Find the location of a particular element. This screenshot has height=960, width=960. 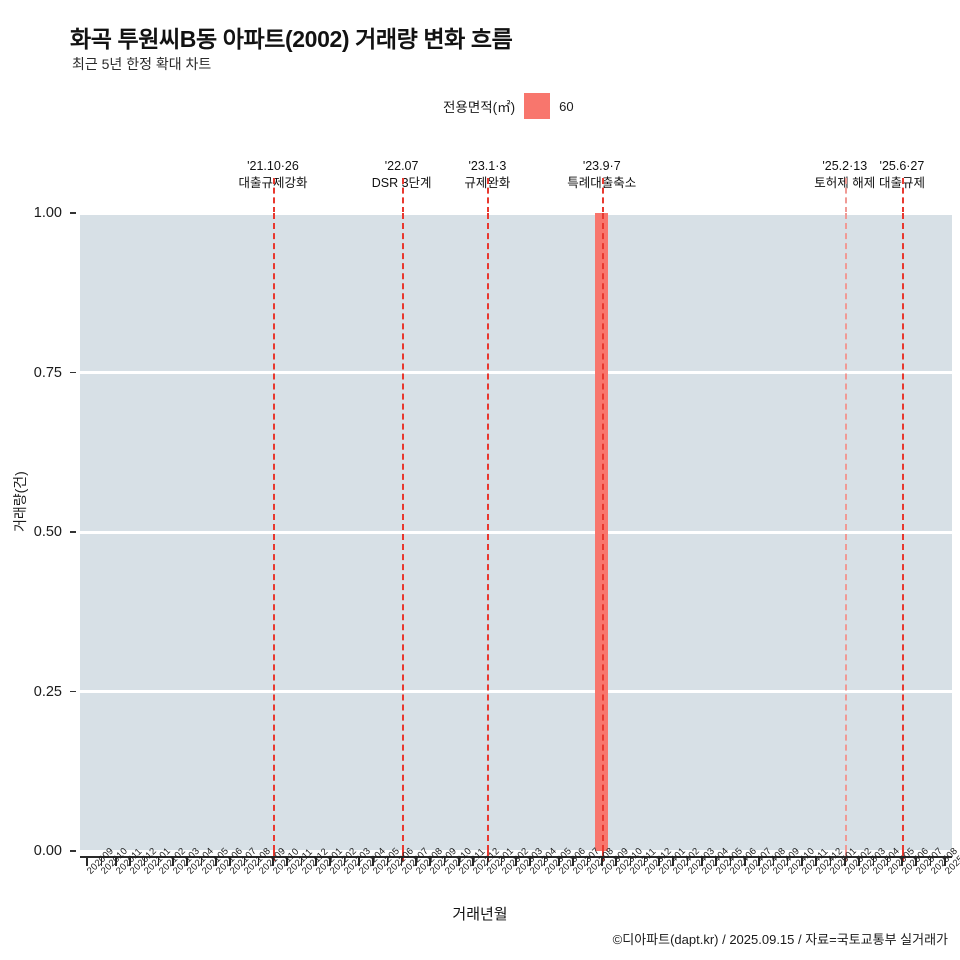

annotation-date: '25.2·13 is located at coordinates (845, 166).